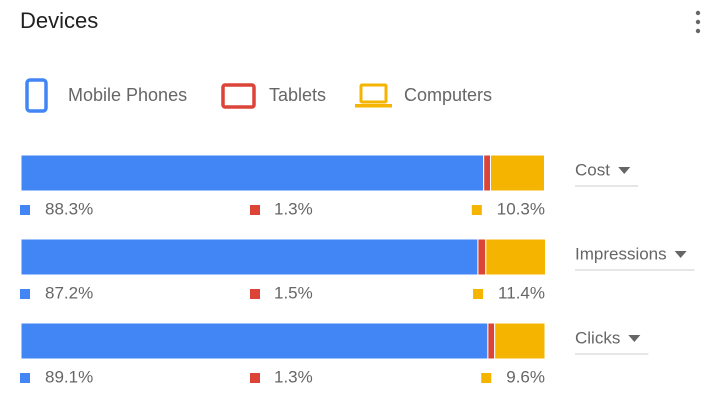 The width and height of the screenshot is (720, 417). I want to click on dropdown-label: Clicks, so click(597, 337).